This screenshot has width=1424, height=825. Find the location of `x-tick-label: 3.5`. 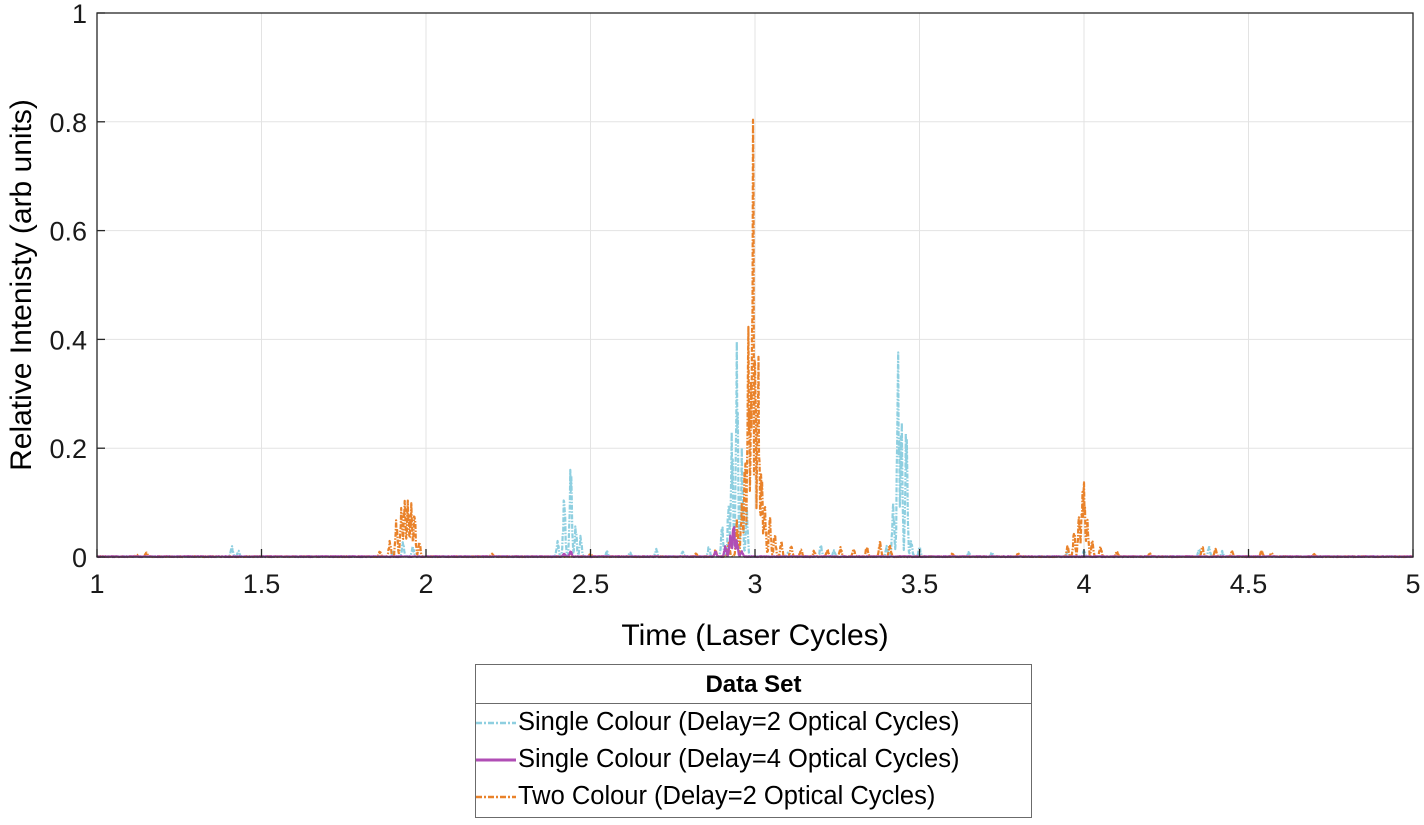

x-tick-label: 3.5 is located at coordinates (920, 584).